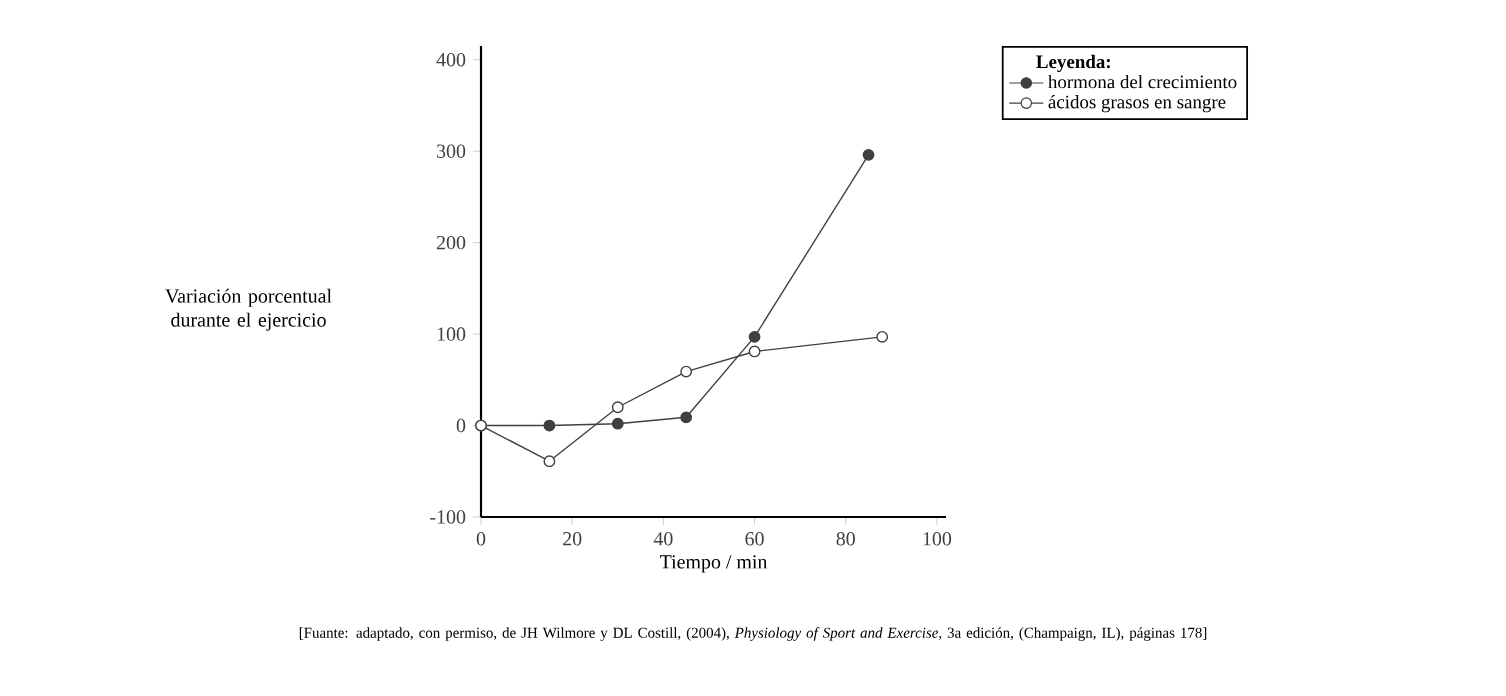  Describe the element at coordinates (461, 425) in the screenshot. I see `y-tick-label: 0` at that location.